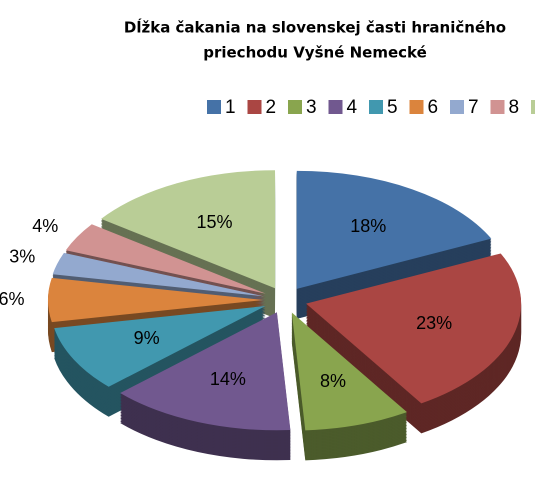  Describe the element at coordinates (434, 323) in the screenshot. I see `data-label: 23%` at that location.